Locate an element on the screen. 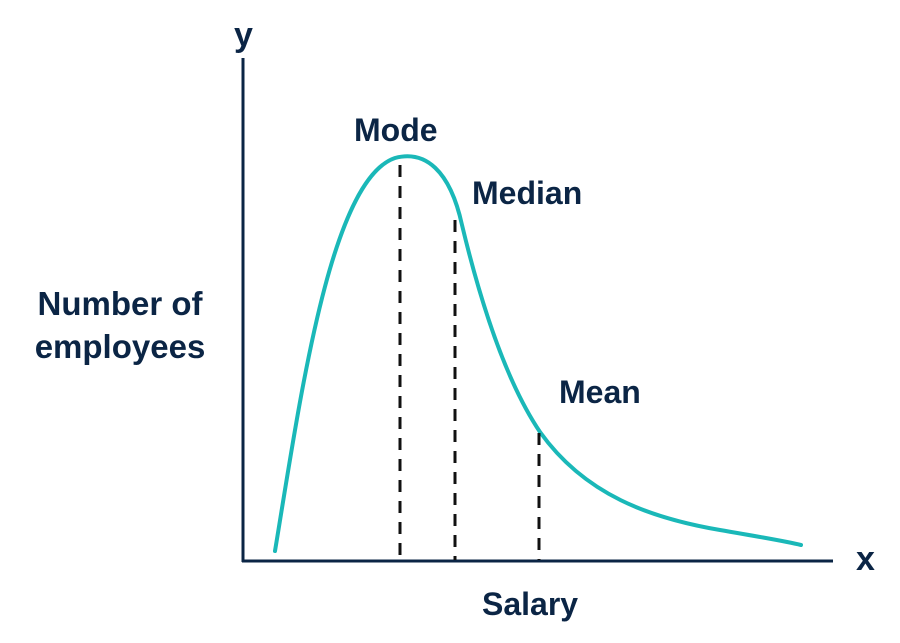 This screenshot has height=643, width=900. x-axis-symbol: x is located at coordinates (865, 559).